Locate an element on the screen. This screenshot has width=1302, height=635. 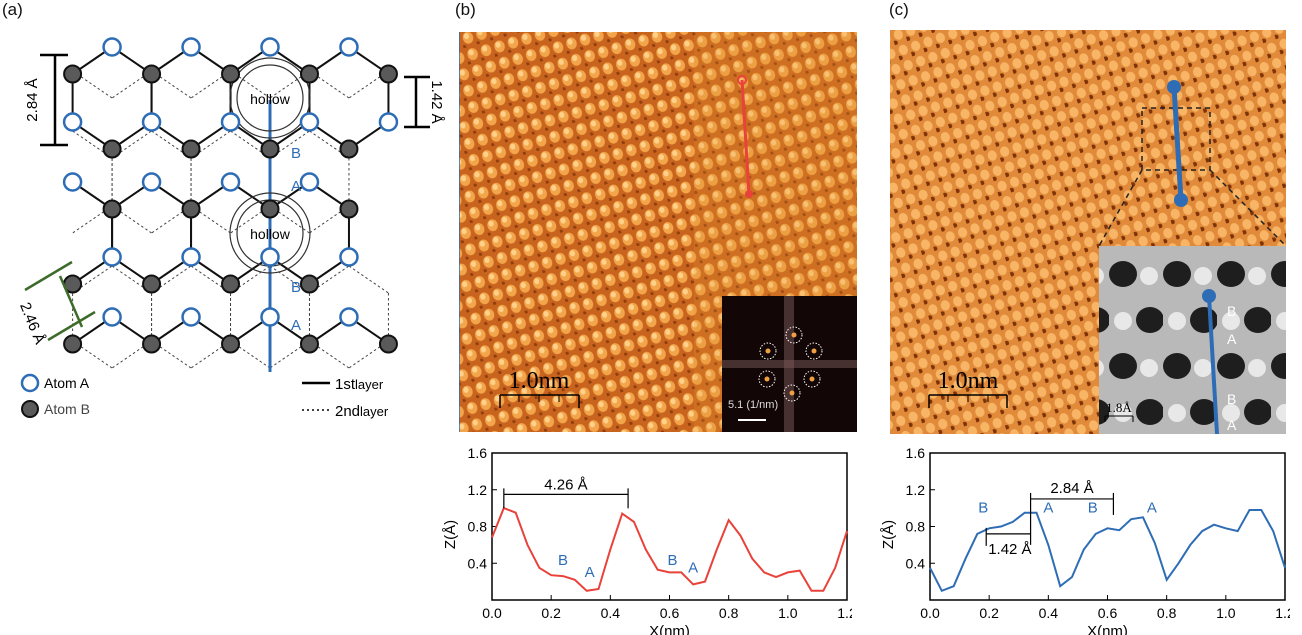
hollow-ring-inner is located at coordinates (270, 98).